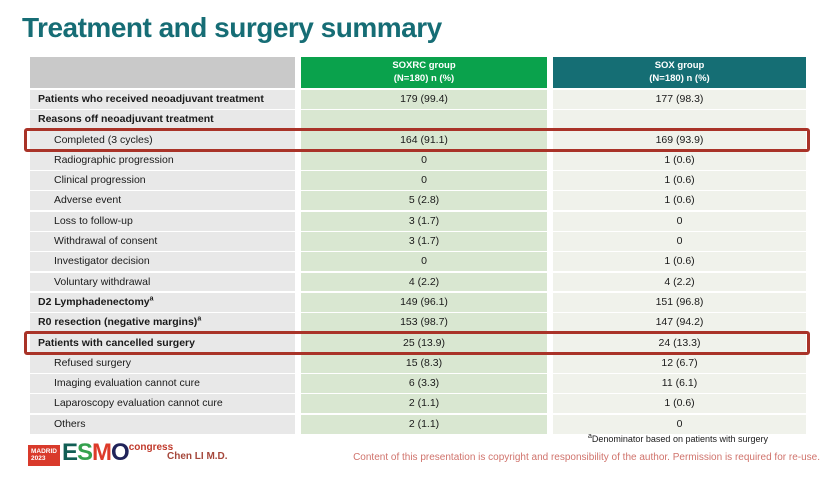 The width and height of the screenshot is (832, 478). What do you see at coordinates (44, 451) in the screenshot?
I see `madrid-label: MADRID` at bounding box center [44, 451].